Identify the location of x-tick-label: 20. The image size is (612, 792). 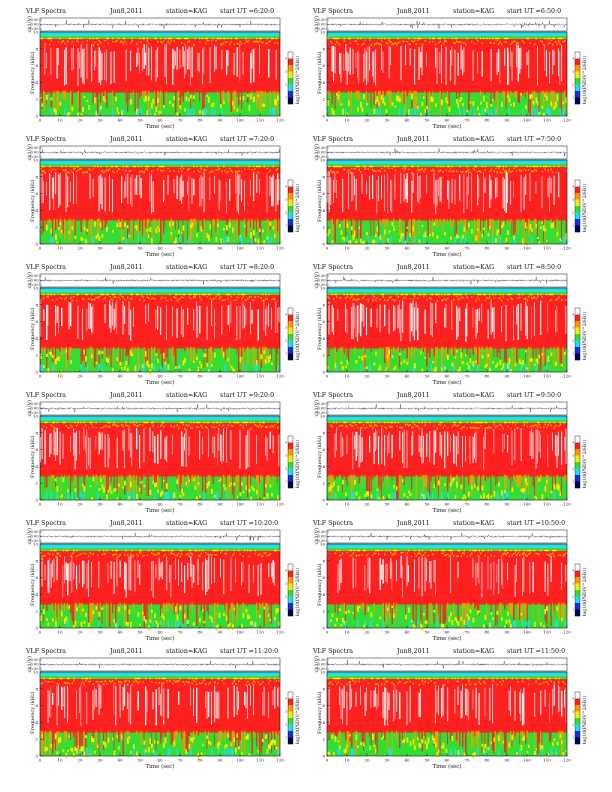
(367, 248).